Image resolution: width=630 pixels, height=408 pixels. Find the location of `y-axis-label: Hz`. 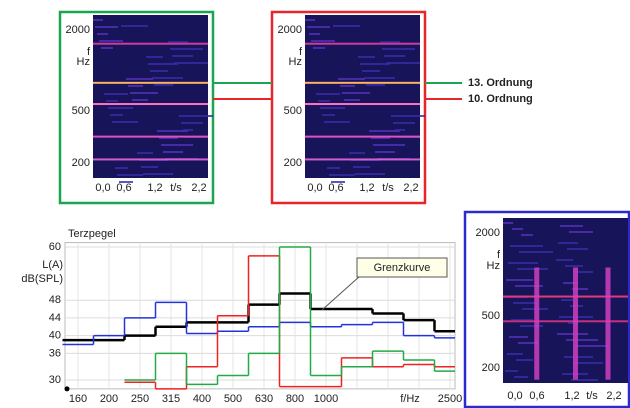

y-axis-label: Hz is located at coordinates (295, 62).